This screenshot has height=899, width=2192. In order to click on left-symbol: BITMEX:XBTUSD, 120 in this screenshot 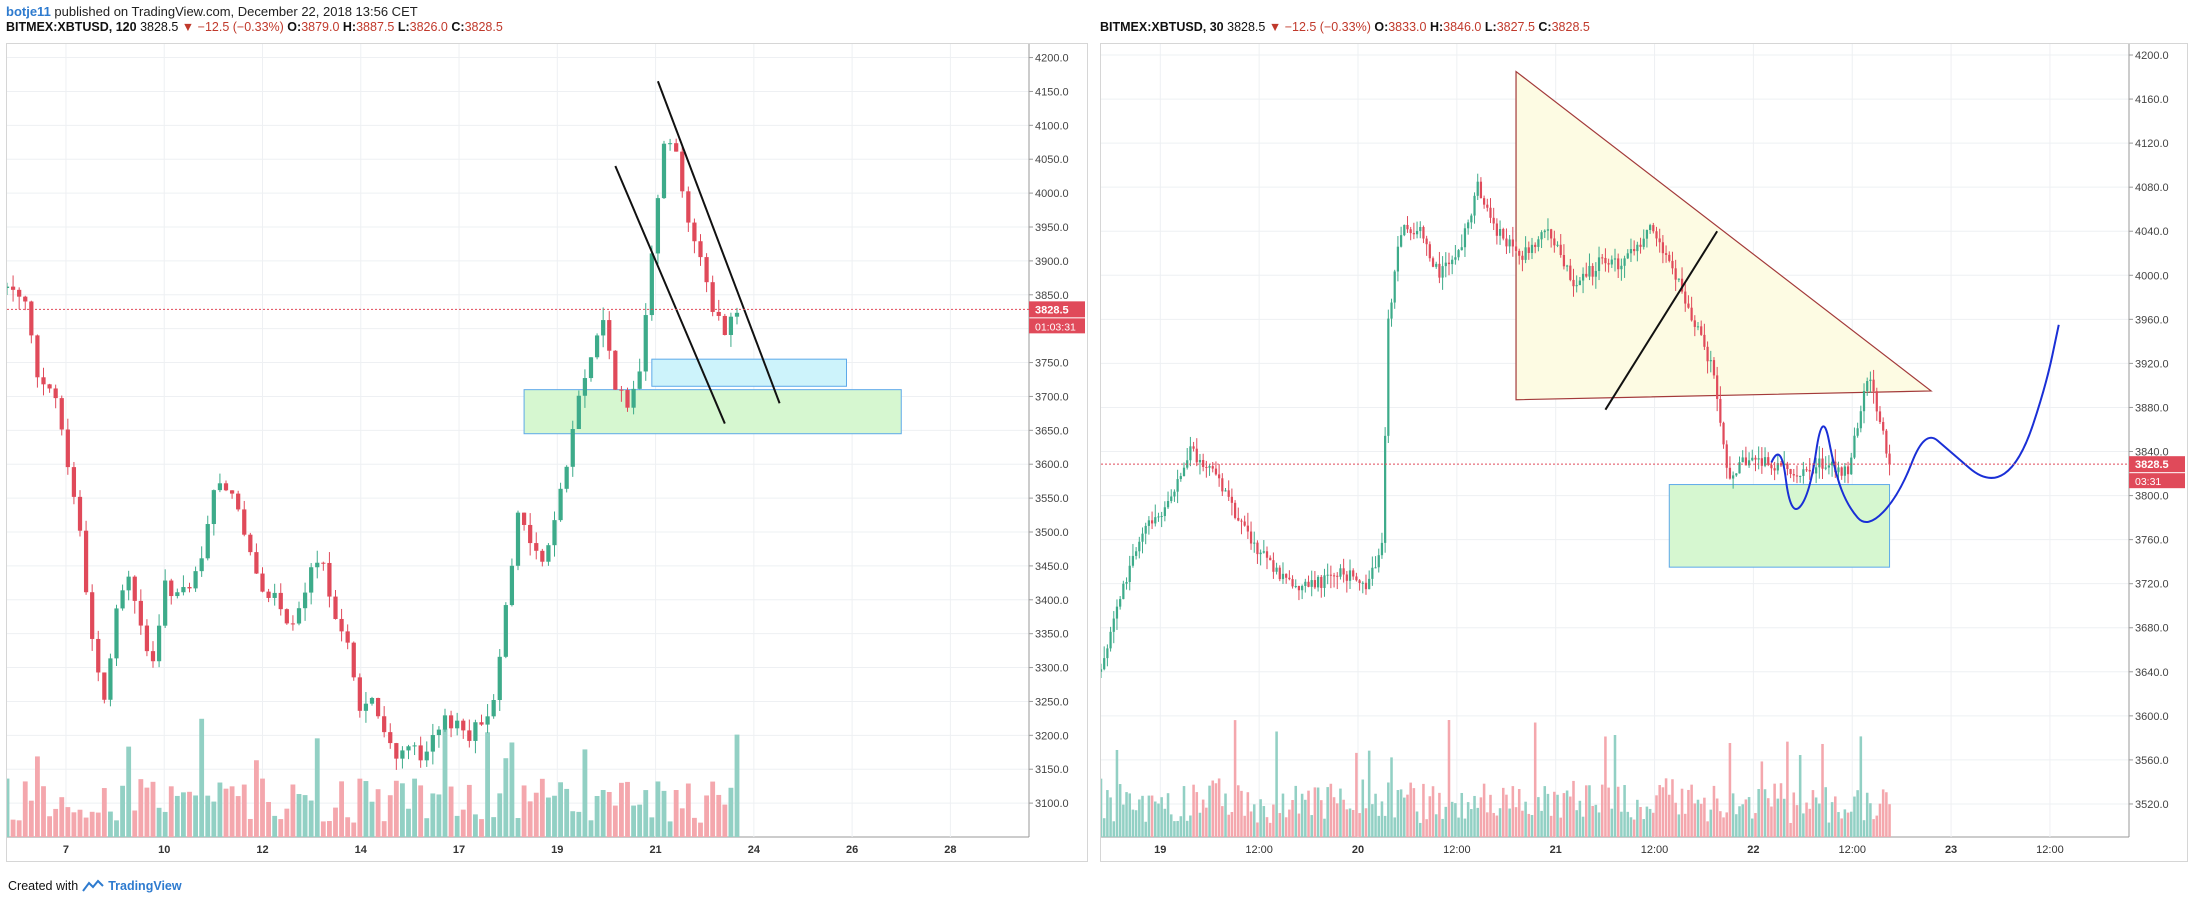, I will do `click(71, 27)`.